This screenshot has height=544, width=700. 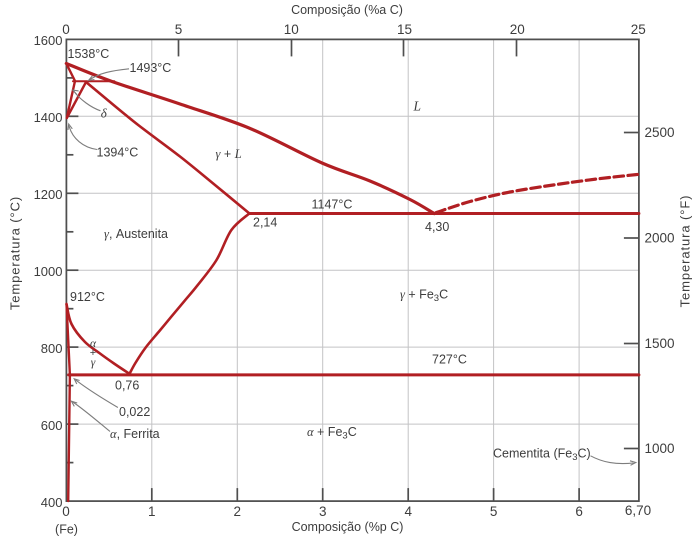 I want to click on svg-text: 2000, so click(x=660, y=238).